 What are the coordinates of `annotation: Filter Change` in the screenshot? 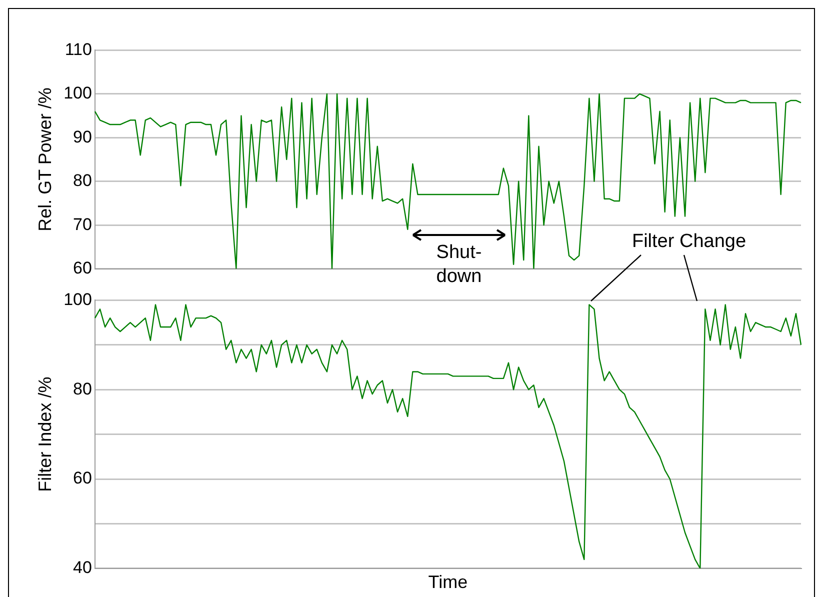 It's located at (689, 242).